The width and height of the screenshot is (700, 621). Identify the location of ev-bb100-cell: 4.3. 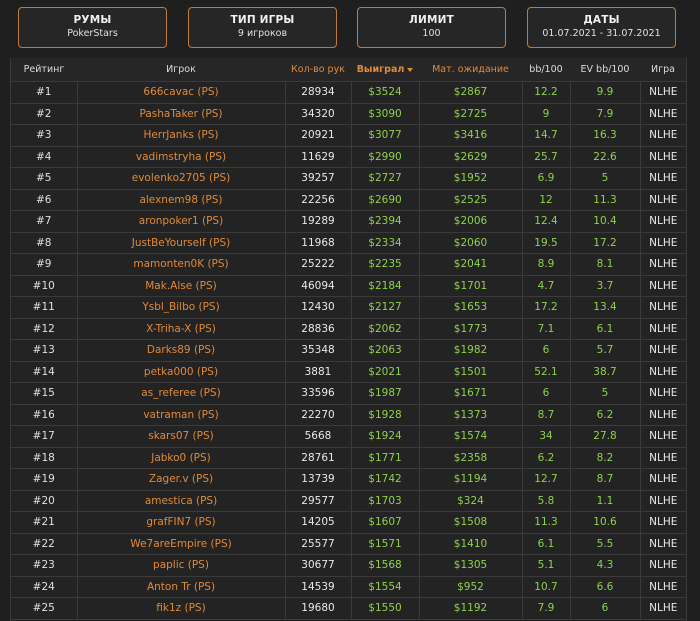
(605, 565).